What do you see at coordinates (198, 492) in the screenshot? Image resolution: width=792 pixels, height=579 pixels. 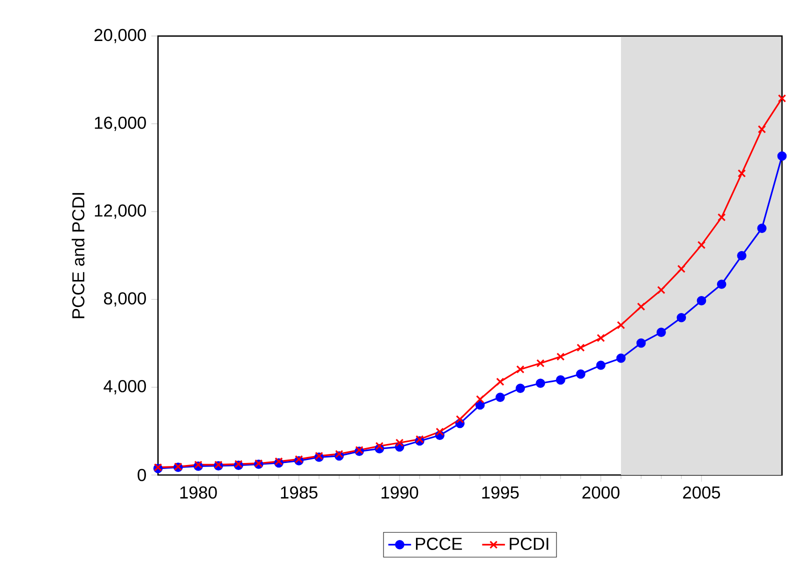 I see `x-tick-label: 1980` at bounding box center [198, 492].